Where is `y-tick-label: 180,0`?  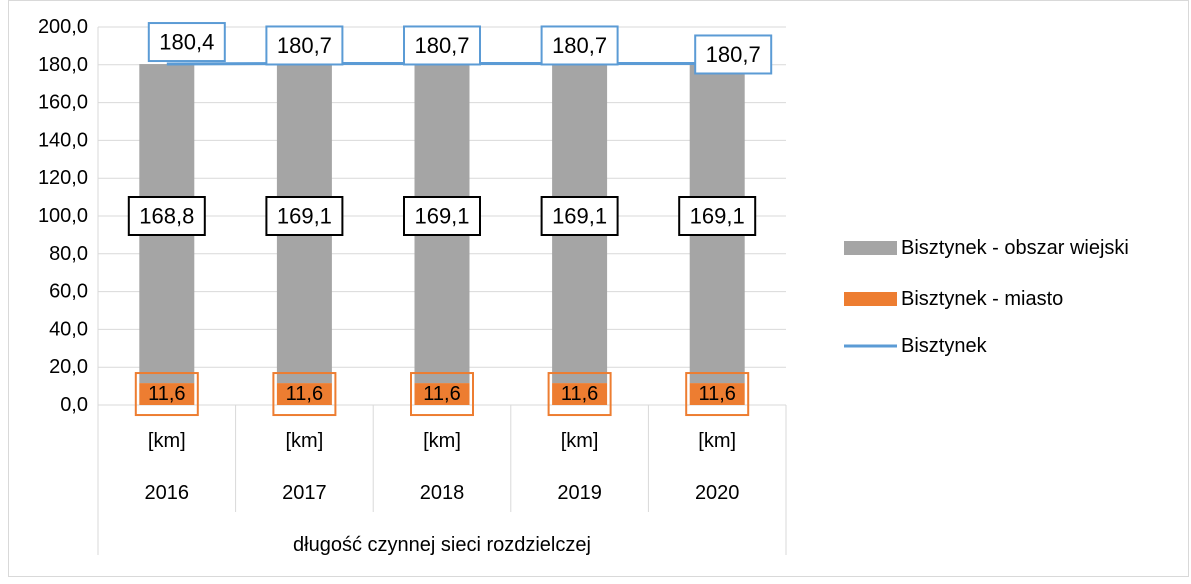 y-tick-label: 180,0 is located at coordinates (63, 65).